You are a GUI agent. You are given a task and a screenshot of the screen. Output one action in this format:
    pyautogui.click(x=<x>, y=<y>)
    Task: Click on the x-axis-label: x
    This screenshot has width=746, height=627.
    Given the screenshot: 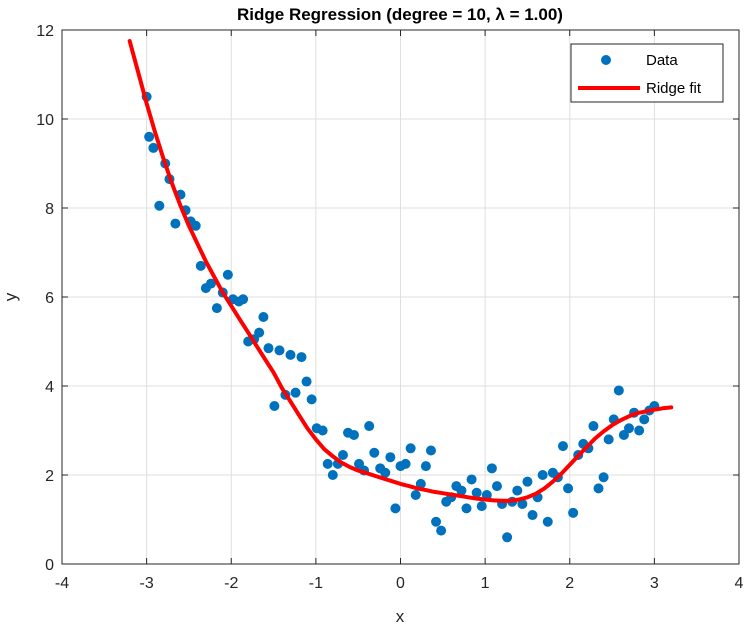 What is the action you would take?
    pyautogui.click(x=400, y=616)
    